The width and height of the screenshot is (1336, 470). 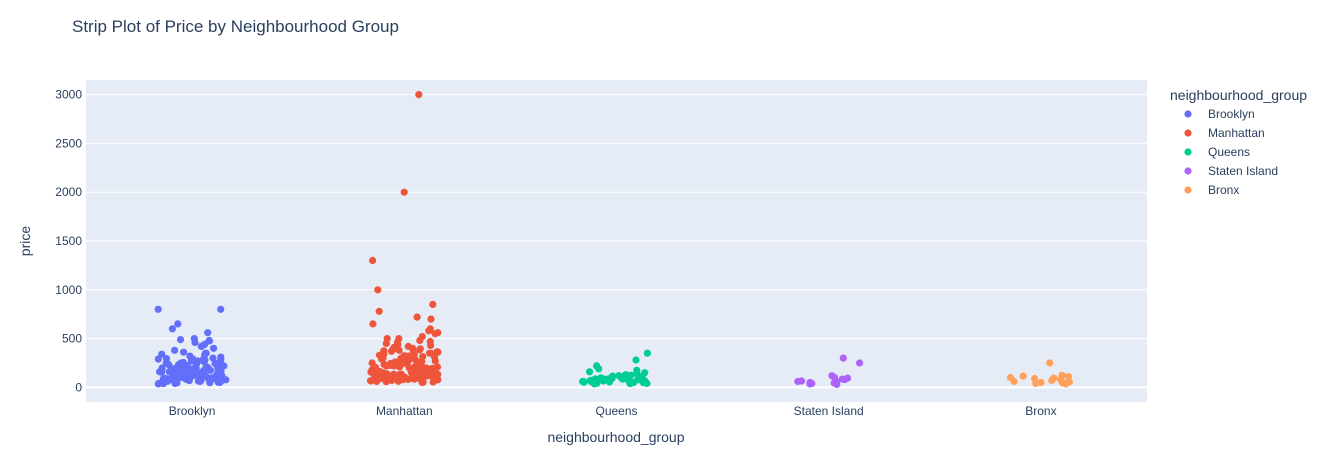 I want to click on y-axis-ticks: 0 500 1000 1500 2000 2500 3000, so click(x=68, y=241).